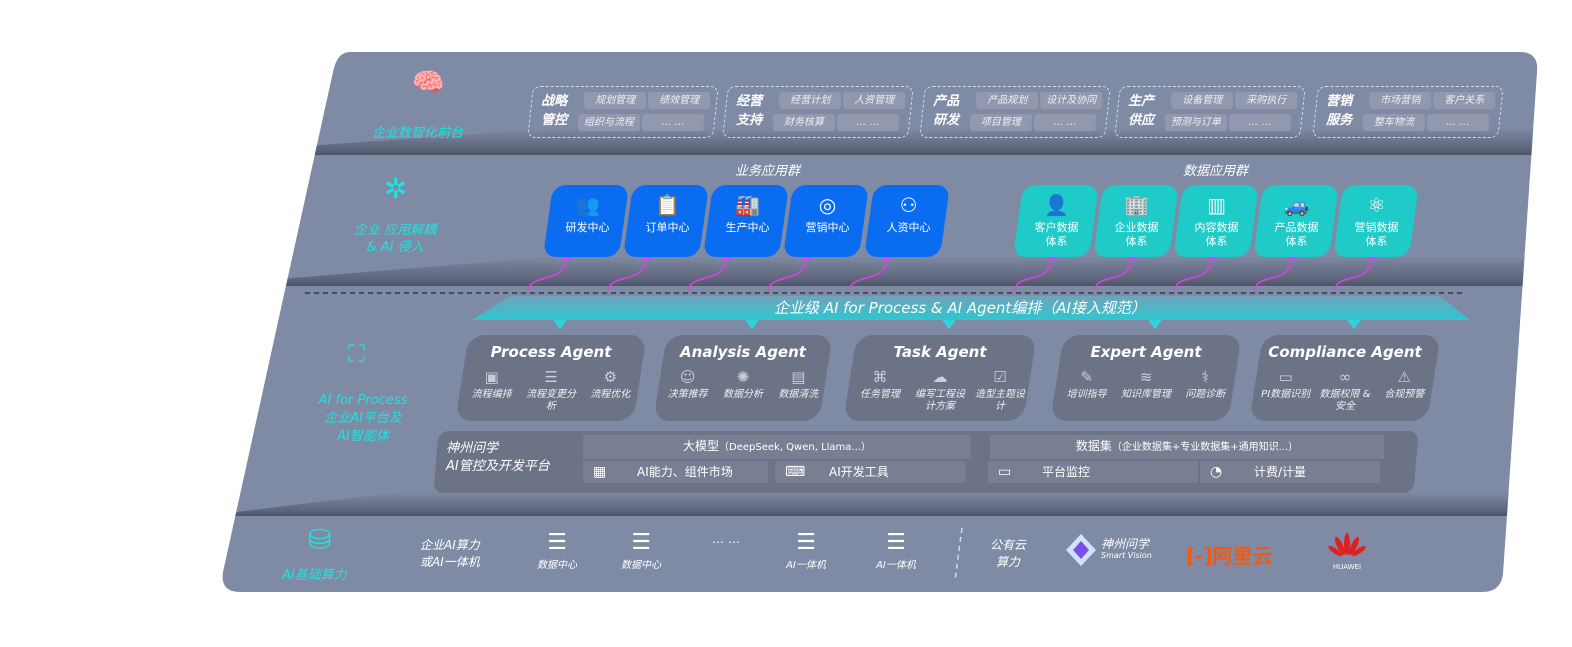 Image resolution: width=1572 pixels, height=647 pixels. Describe the element at coordinates (1376, 227) in the screenshot. I see `card-label: 营销数据` at that location.